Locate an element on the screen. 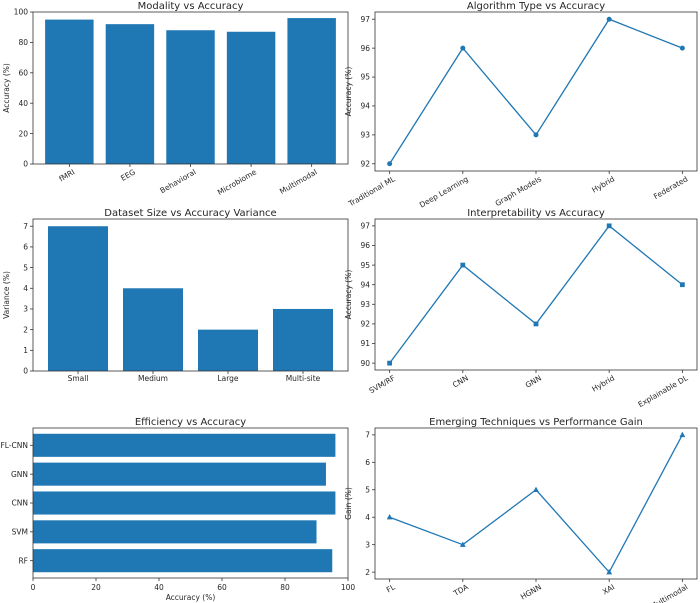 This screenshot has width=700, height=603. x-tick-label: TDA is located at coordinates (460, 590).